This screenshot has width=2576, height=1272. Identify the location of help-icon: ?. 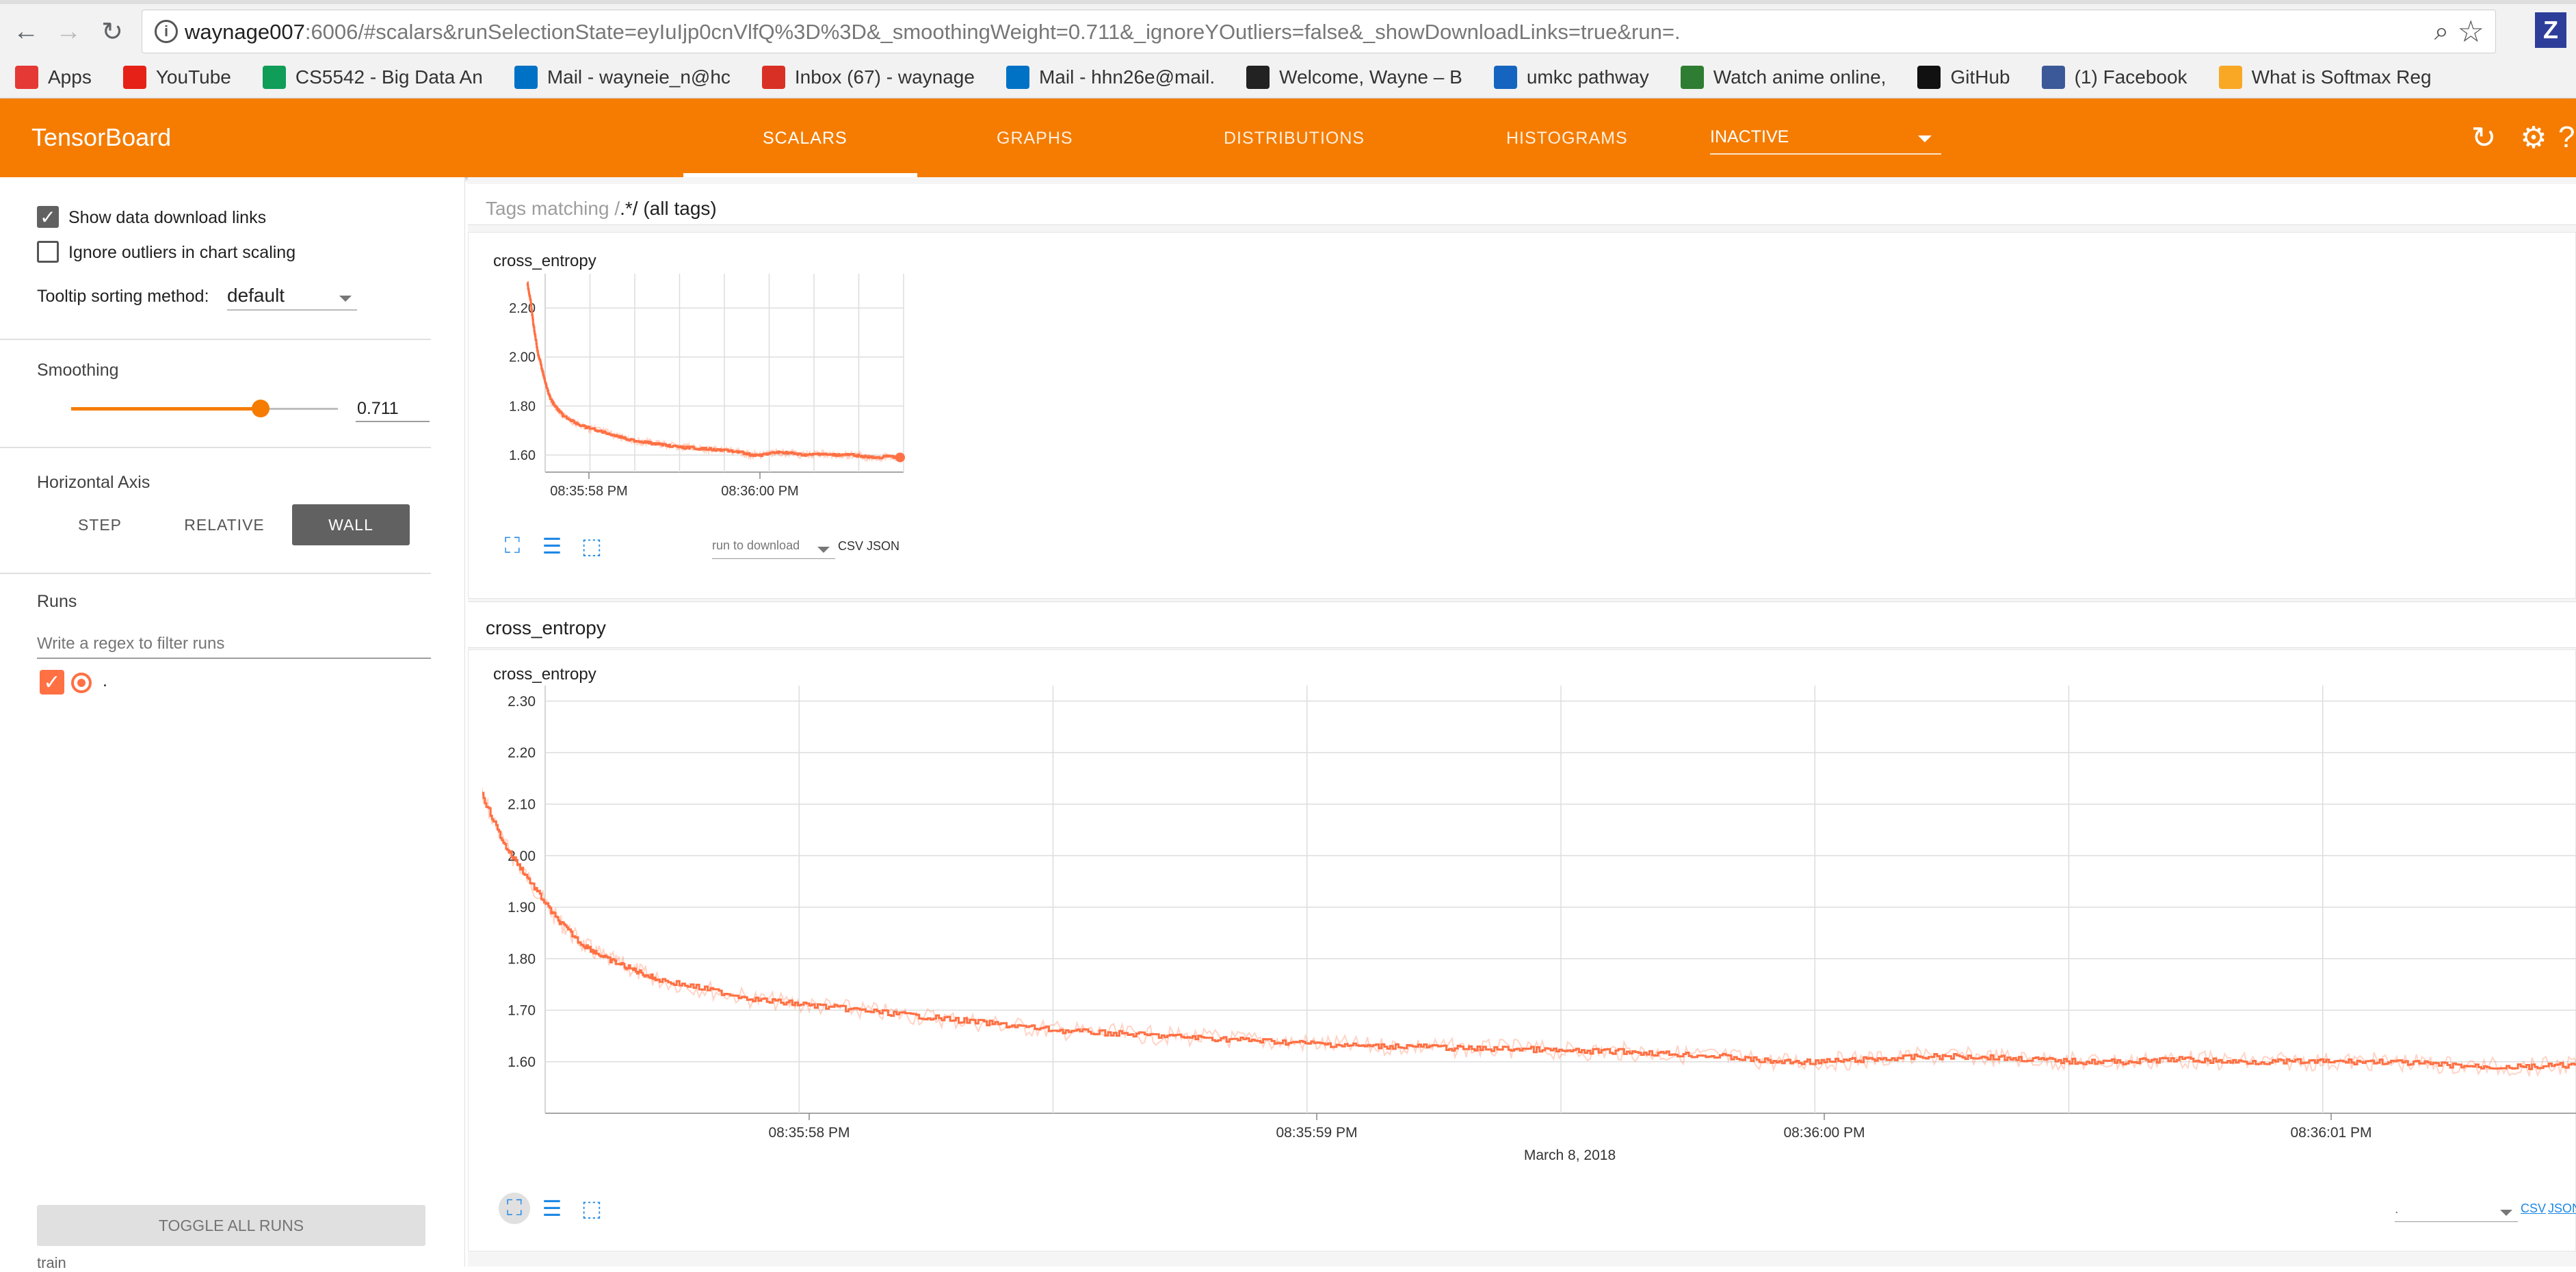
(2566, 137).